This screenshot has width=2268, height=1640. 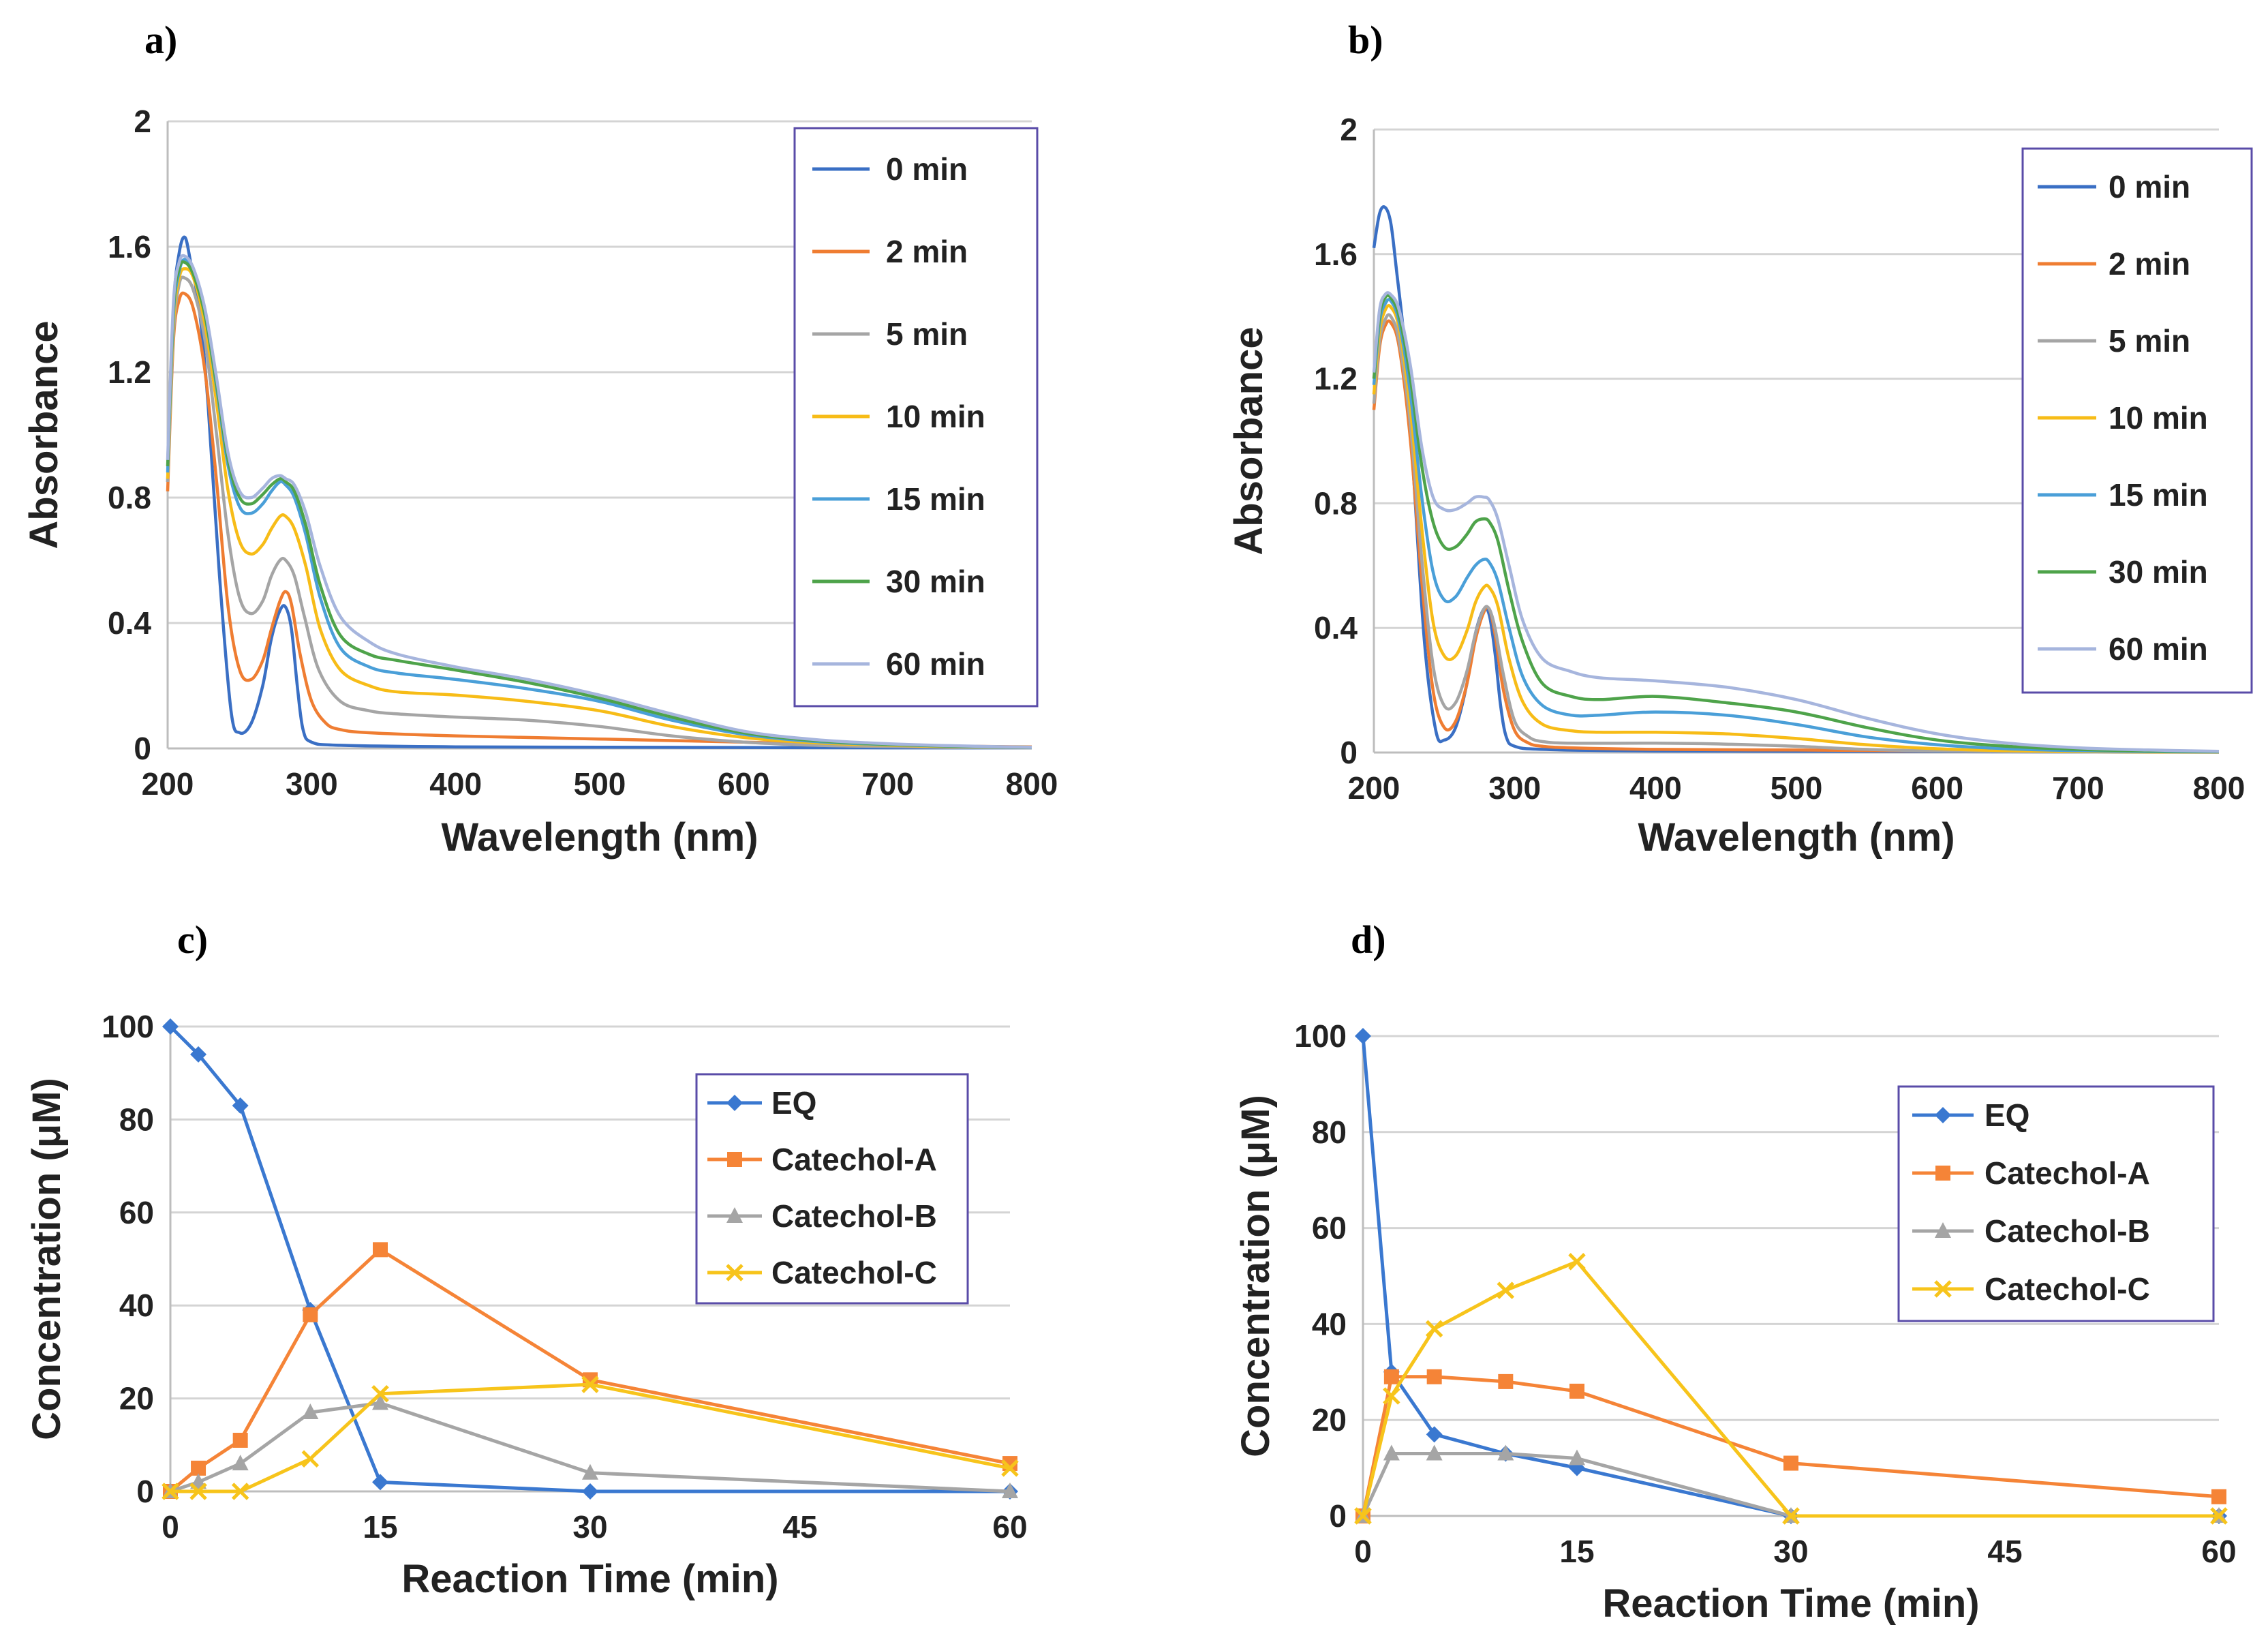 I want to click on legend-label: 0 min, so click(x=927, y=169).